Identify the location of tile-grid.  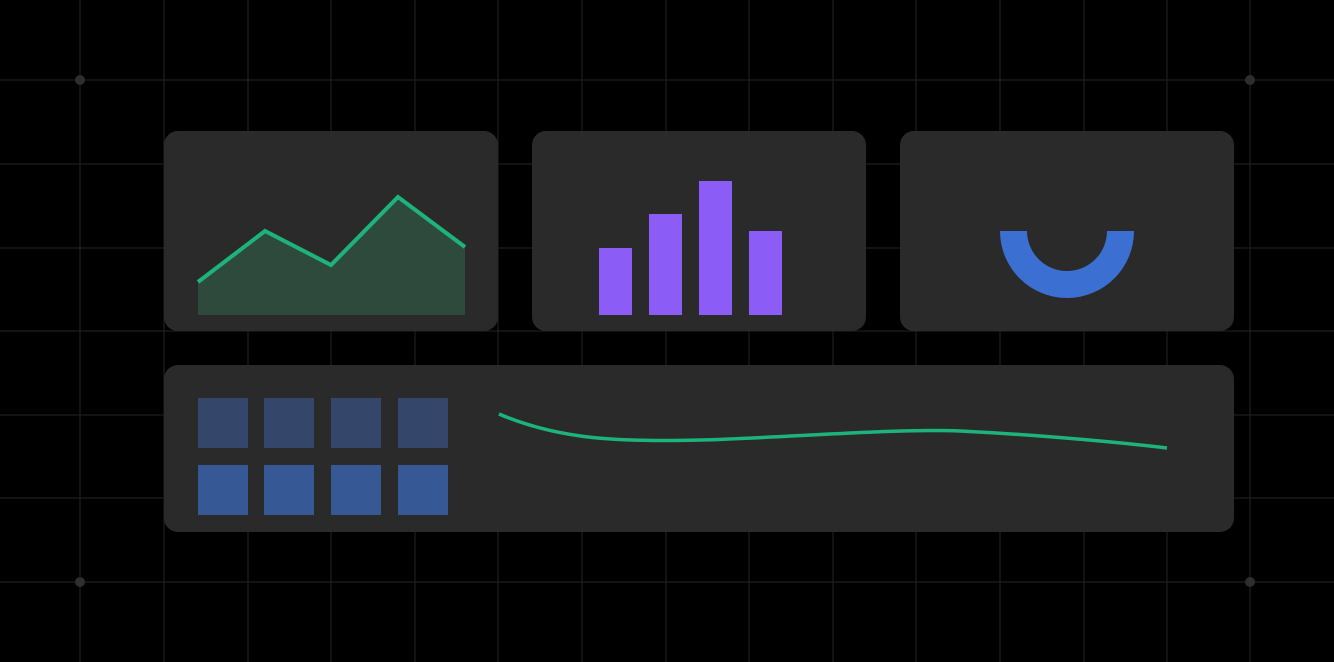
(323, 456).